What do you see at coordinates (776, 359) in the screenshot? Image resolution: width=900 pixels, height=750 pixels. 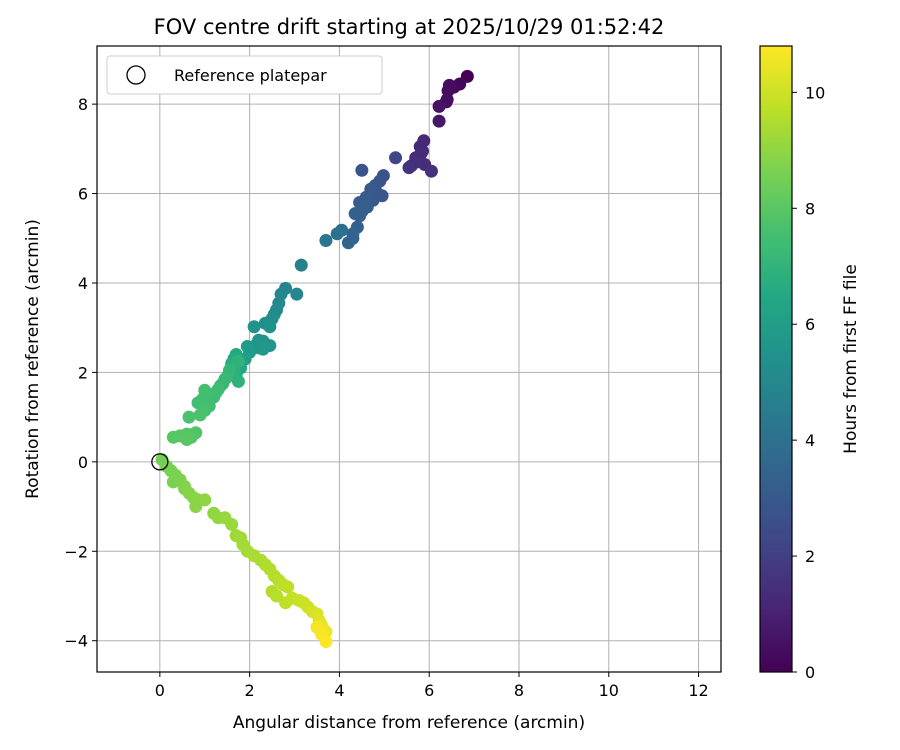 I see `colorbar-gradient` at bounding box center [776, 359].